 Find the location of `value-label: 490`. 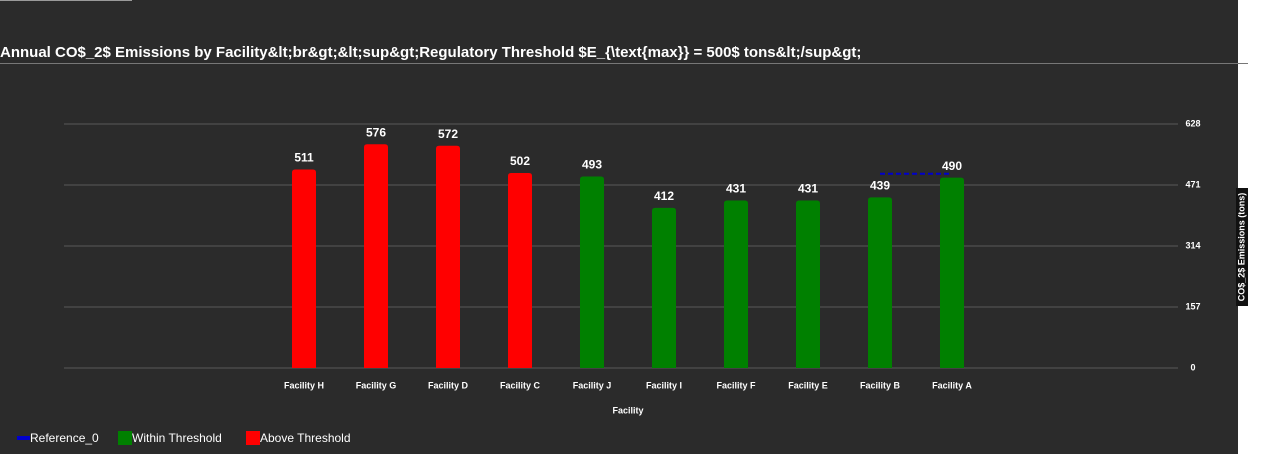

value-label: 490 is located at coordinates (952, 166).